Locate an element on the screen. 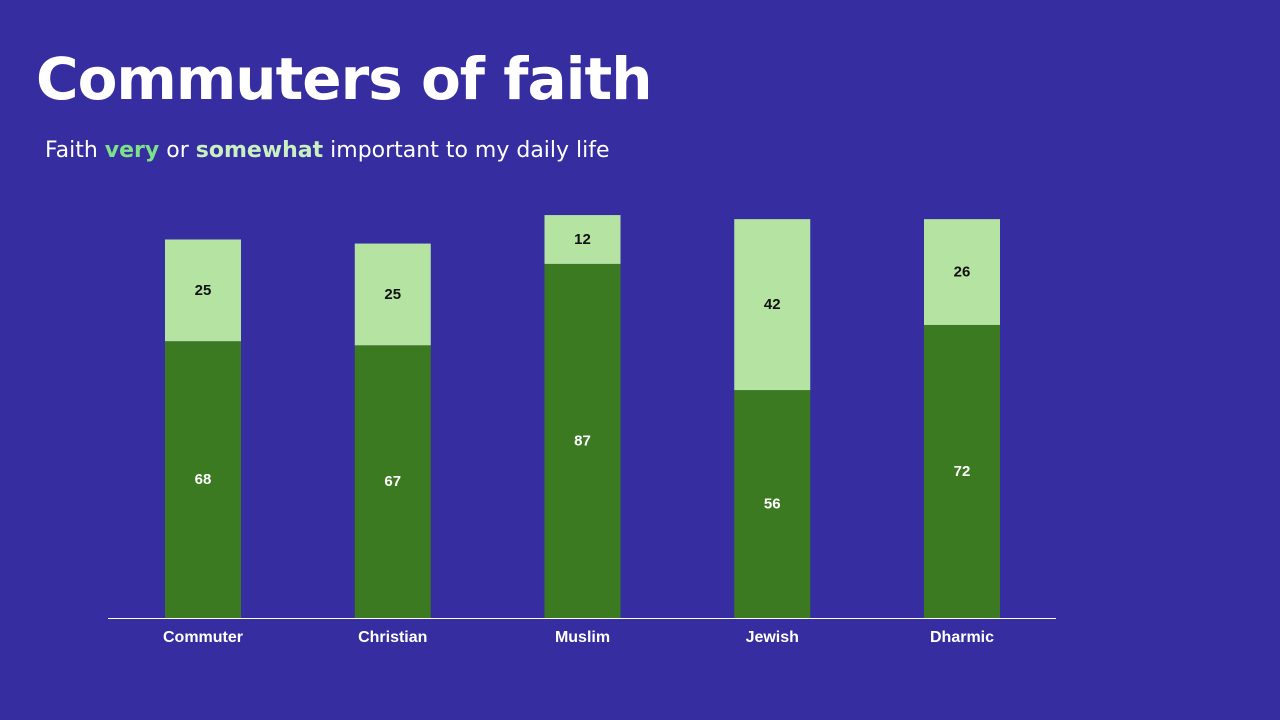 The width and height of the screenshot is (1280, 720). subtitle-middle: or is located at coordinates (177, 150).